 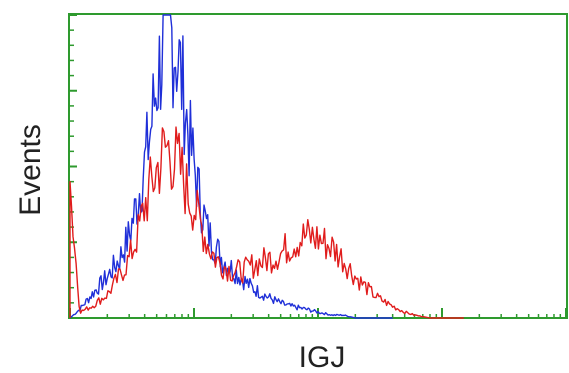 I want to click on y-axis-label: Events, so click(x=30, y=170).